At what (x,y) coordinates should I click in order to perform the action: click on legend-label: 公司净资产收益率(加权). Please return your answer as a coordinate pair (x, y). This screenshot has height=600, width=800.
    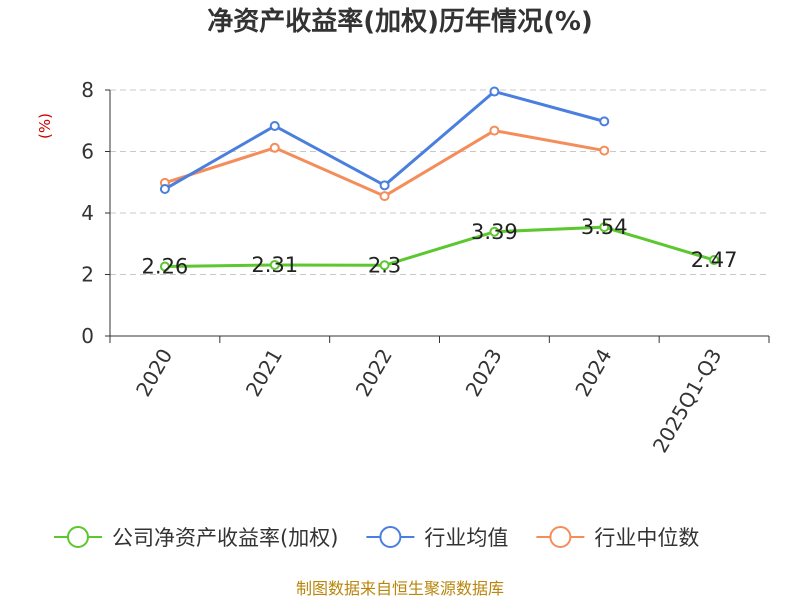
    Looking at the image, I should click on (225, 538).